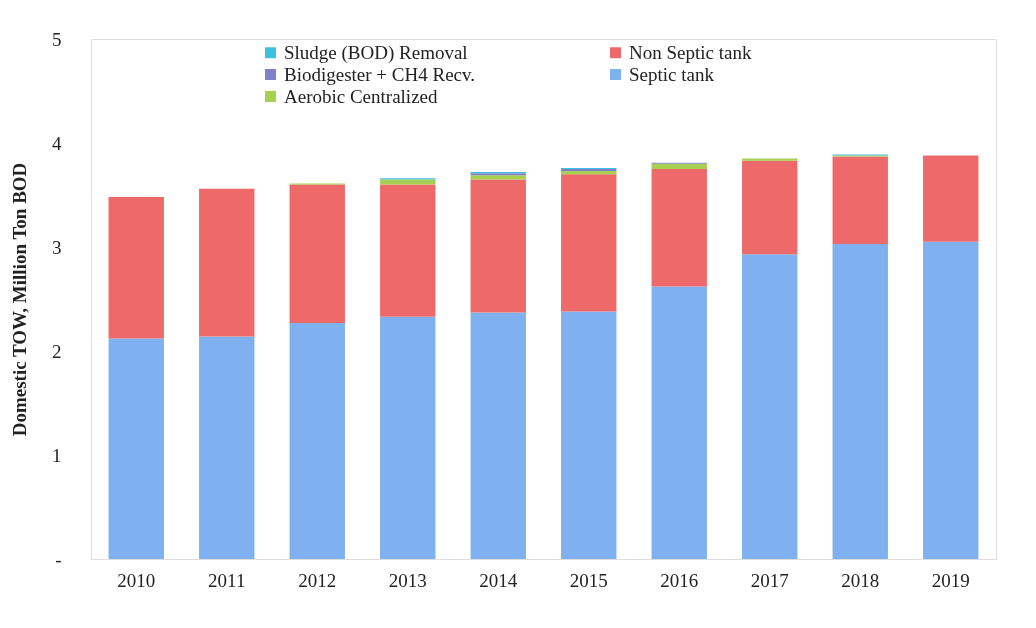 The width and height of the screenshot is (1036, 628). Describe the element at coordinates (227, 580) in the screenshot. I see `x-tick-label: 2011` at that location.